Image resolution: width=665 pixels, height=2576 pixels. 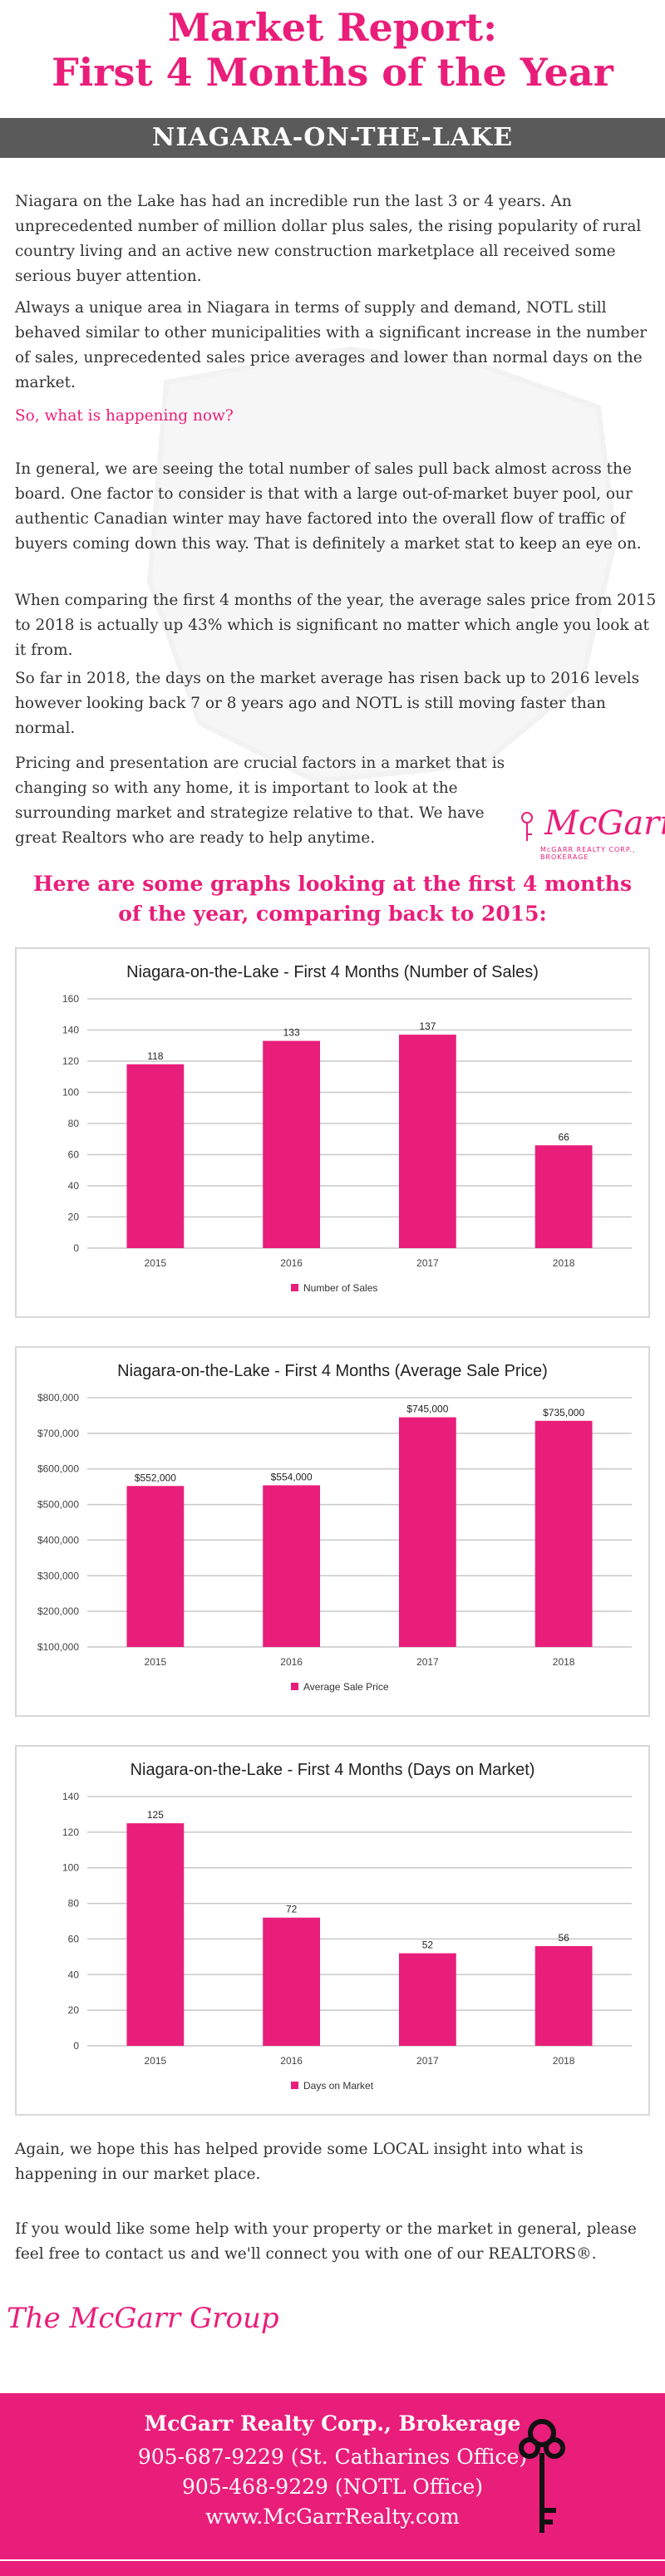 What do you see at coordinates (563, 1137) in the screenshot?
I see `data-label: 66` at bounding box center [563, 1137].